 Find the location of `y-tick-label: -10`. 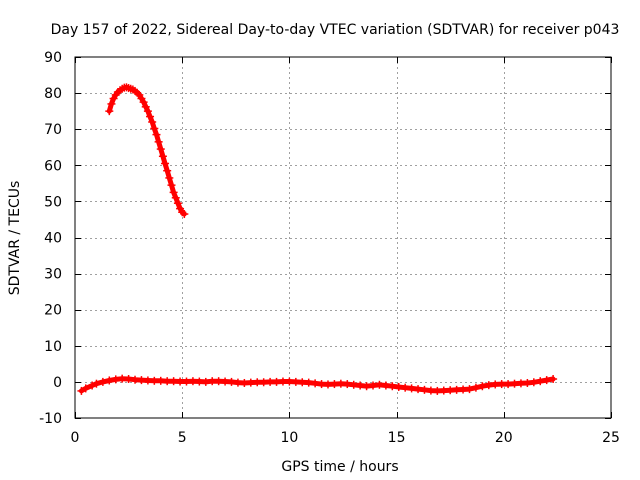

y-tick-label: -10 is located at coordinates (50, 419).